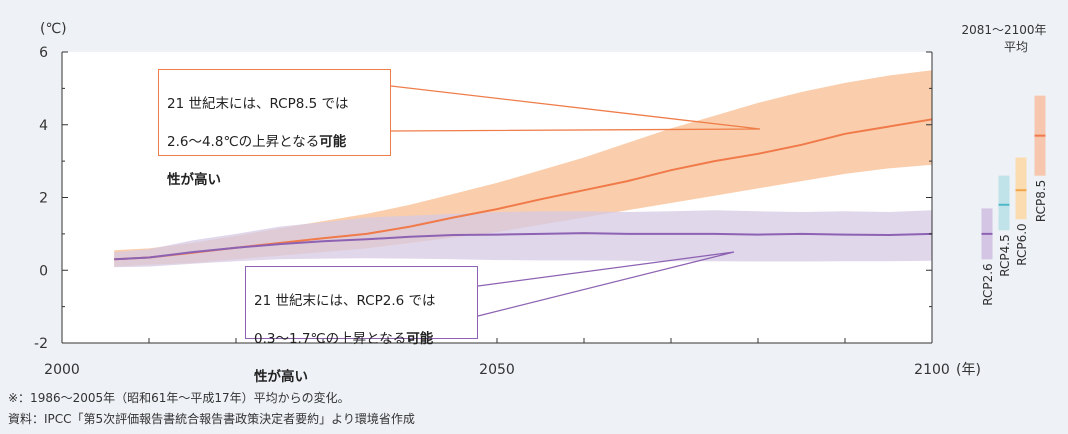  I want to click on range-bar-rcp45, so click(1004, 203).